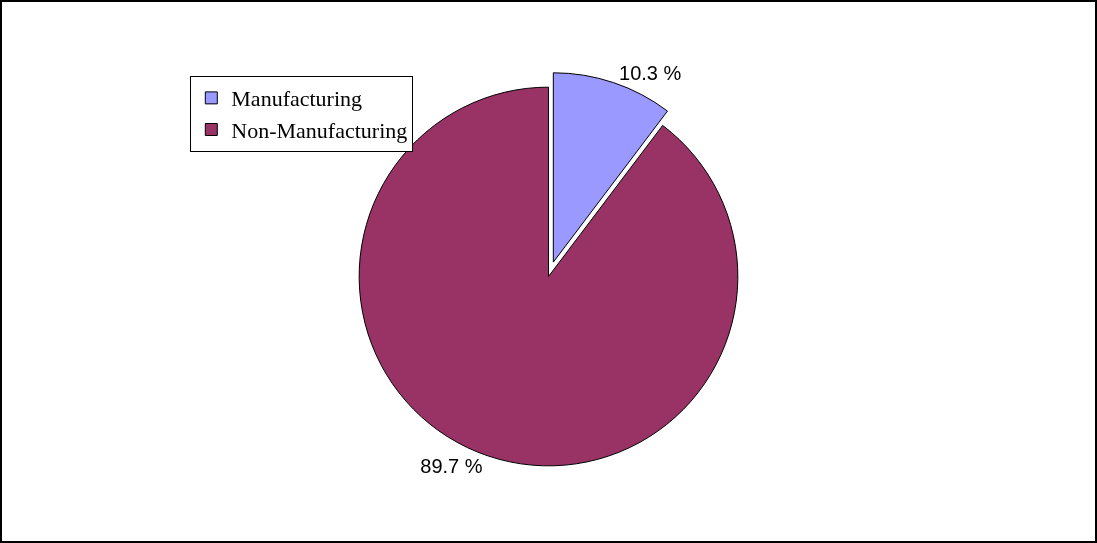 Image resolution: width=1097 pixels, height=543 pixels. I want to click on data-label: 10.3 %, so click(650, 72).